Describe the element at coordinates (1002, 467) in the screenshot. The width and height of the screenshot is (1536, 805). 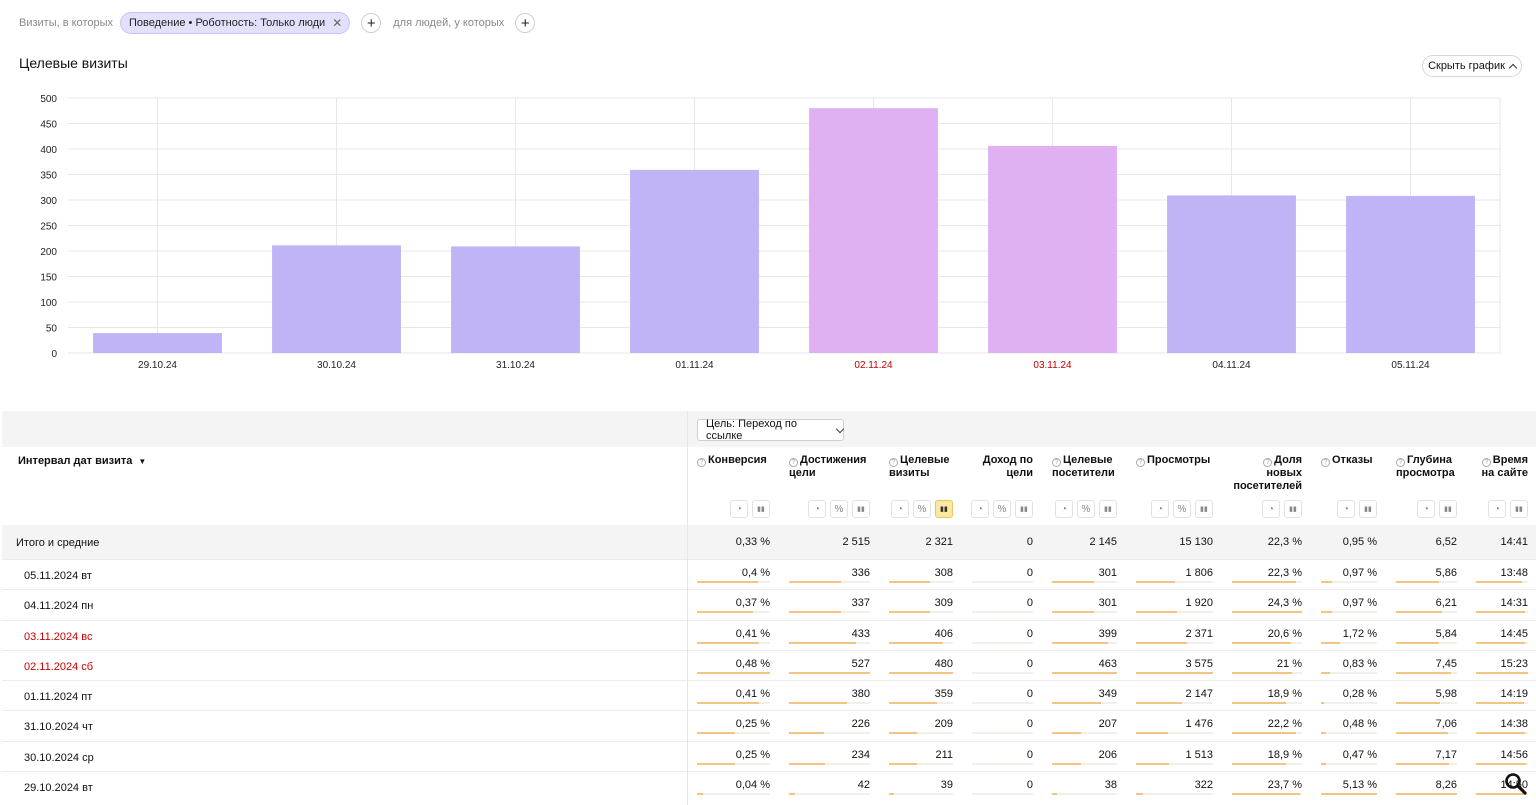
I see `column-header: Доход по цели` at that location.